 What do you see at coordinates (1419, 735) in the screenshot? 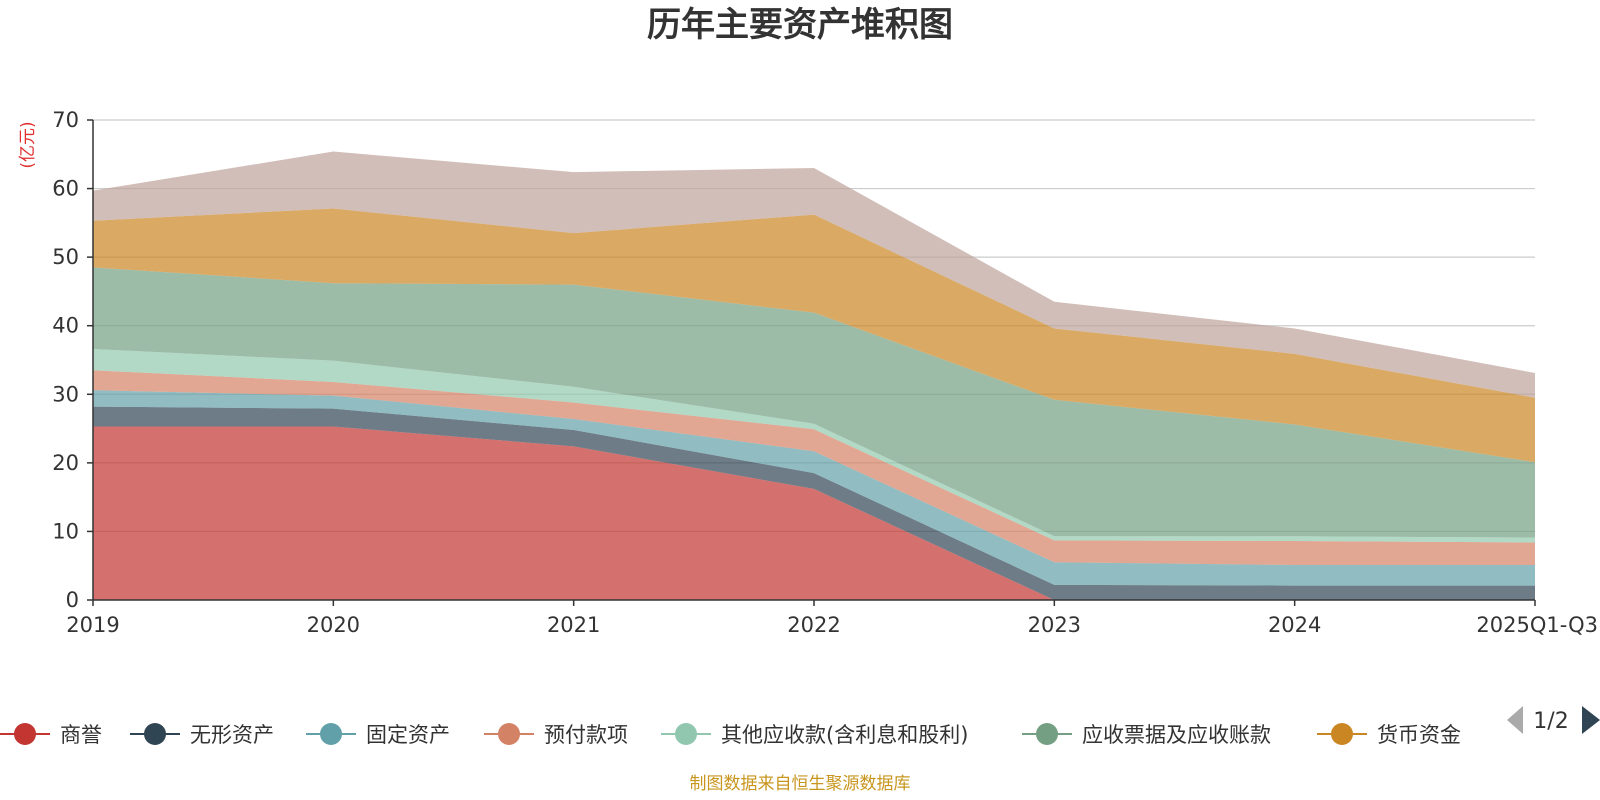
I see `legend-label: 货币资金` at bounding box center [1419, 735].